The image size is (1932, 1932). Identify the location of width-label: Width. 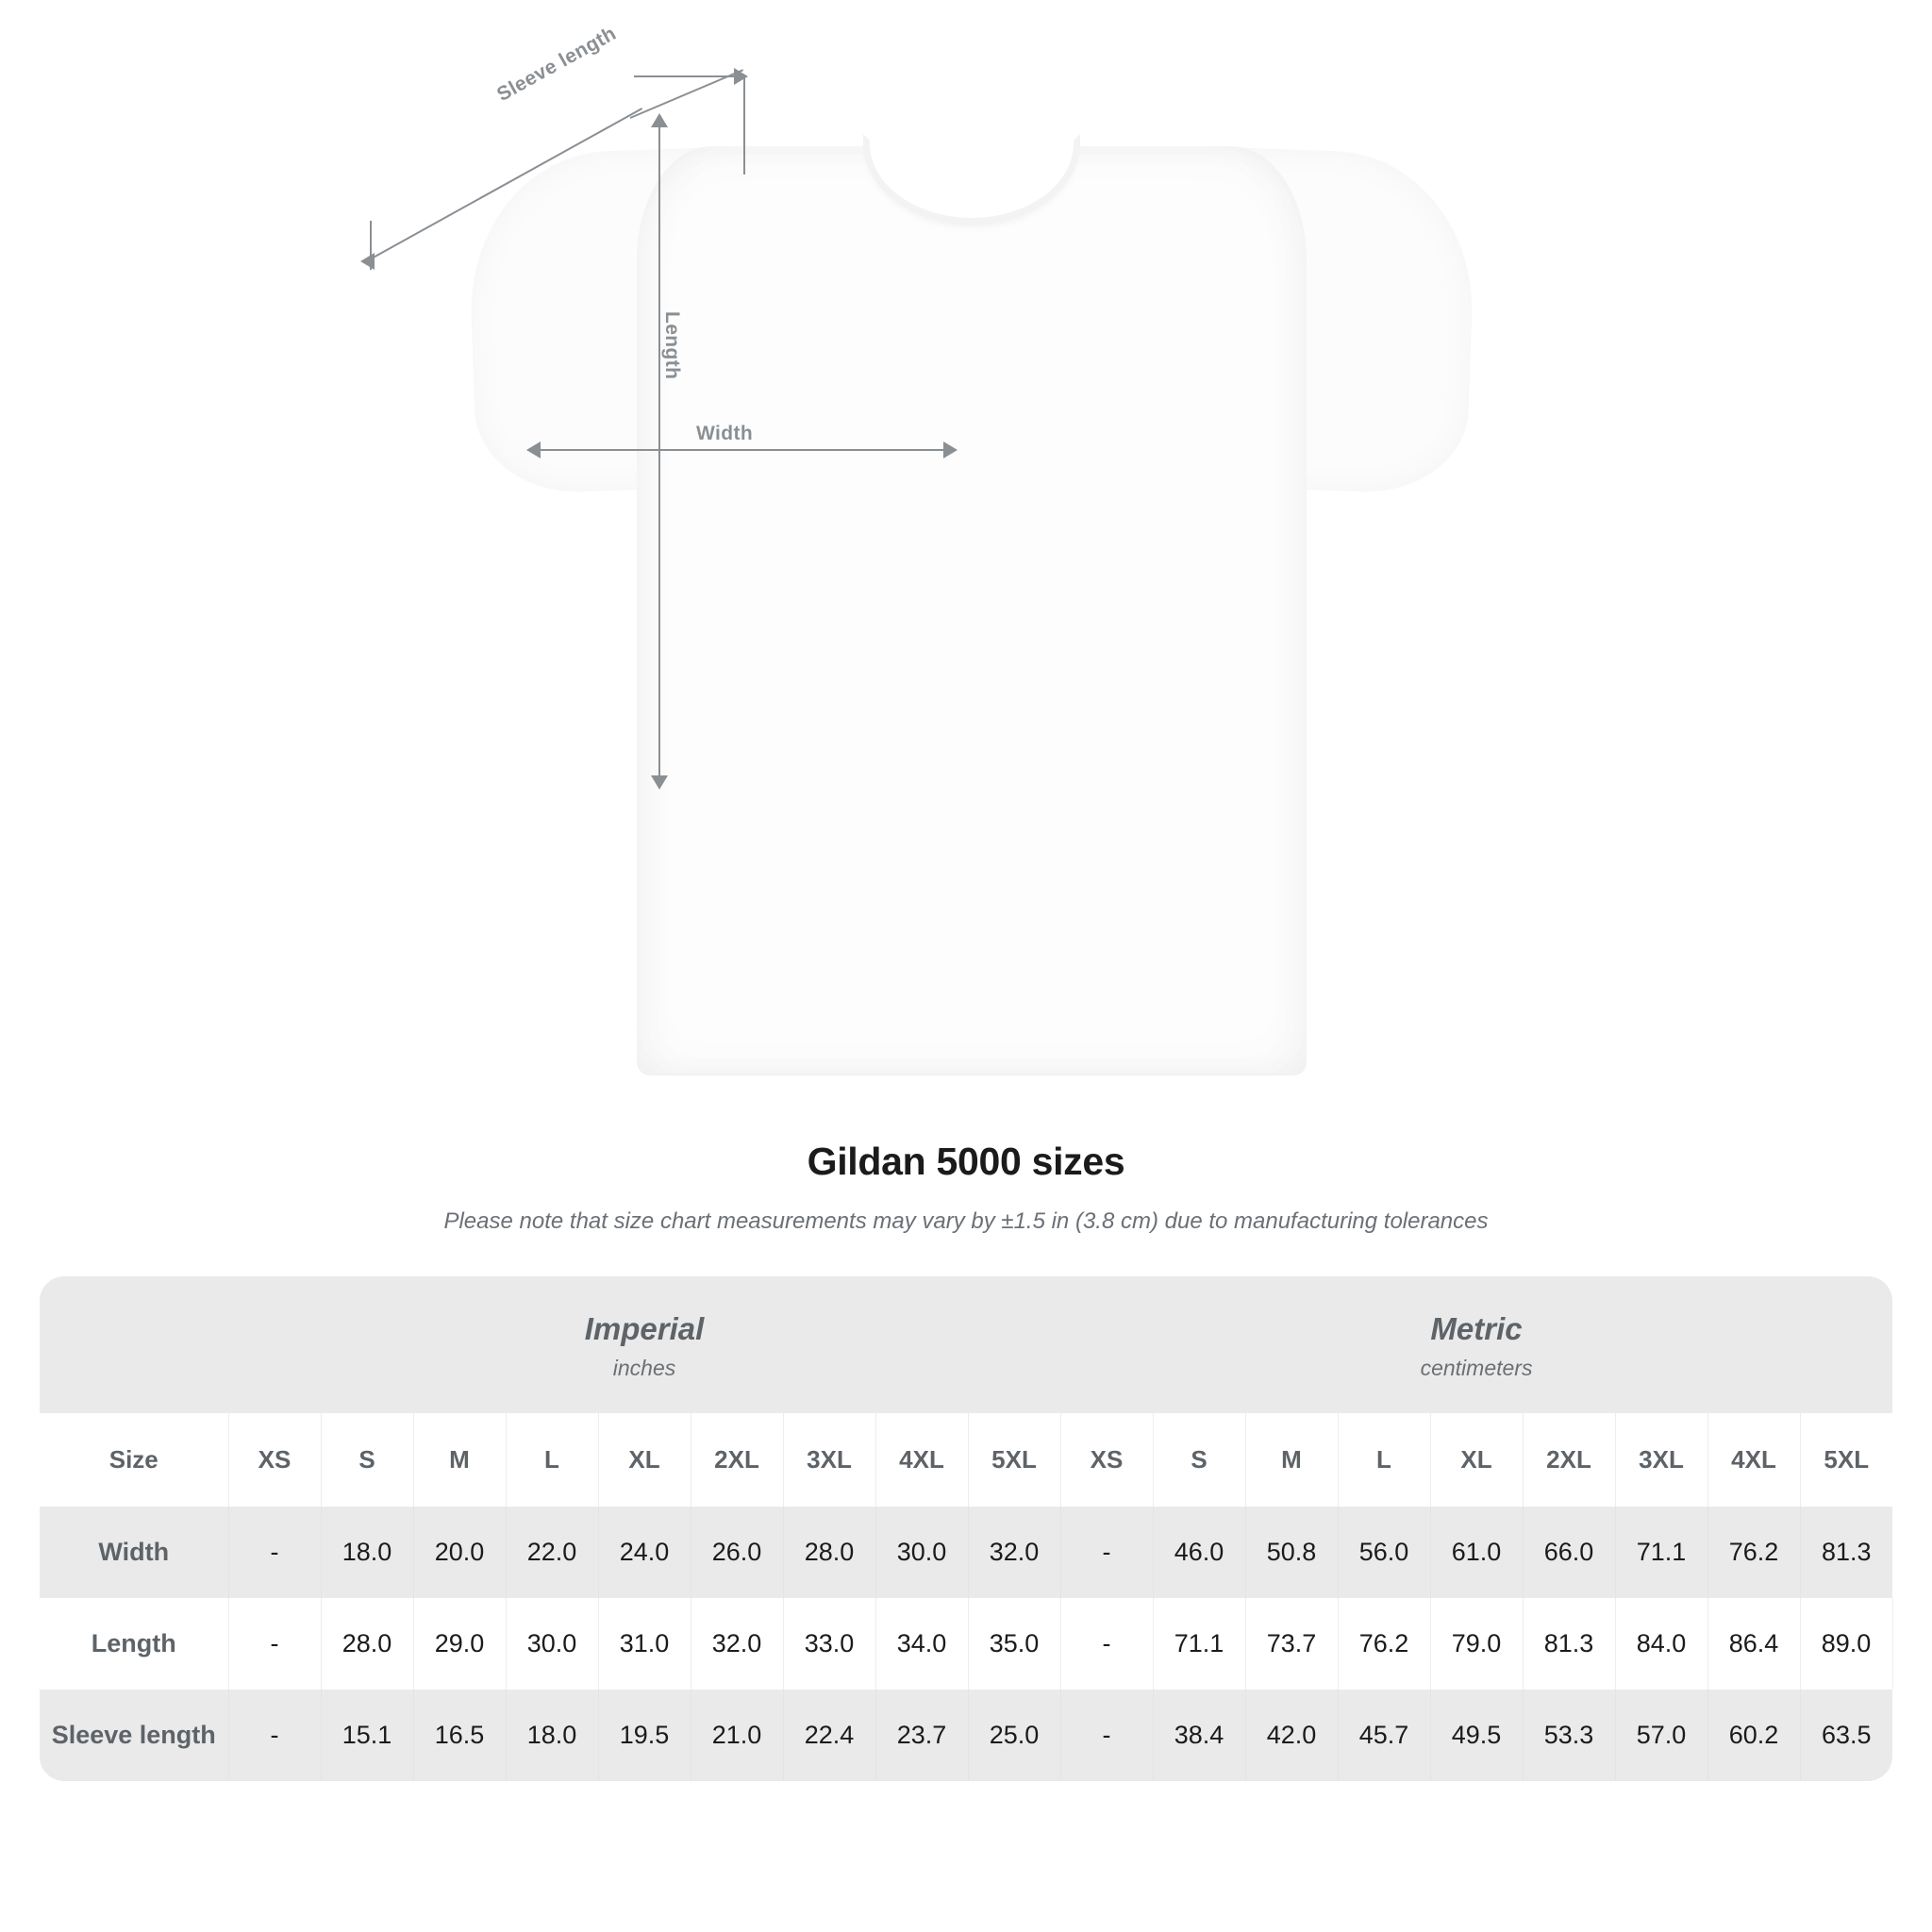
(725, 434).